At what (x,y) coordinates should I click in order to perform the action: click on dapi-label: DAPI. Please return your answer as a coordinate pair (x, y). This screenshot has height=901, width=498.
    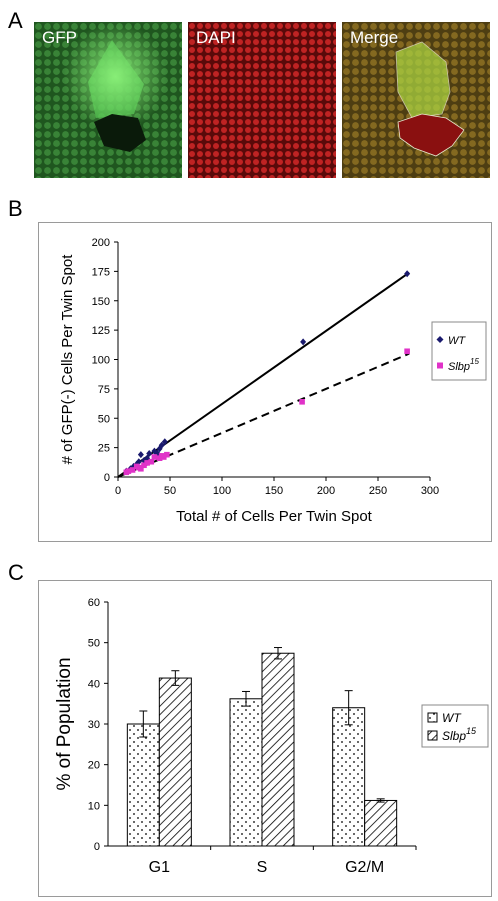
    Looking at the image, I should click on (216, 37).